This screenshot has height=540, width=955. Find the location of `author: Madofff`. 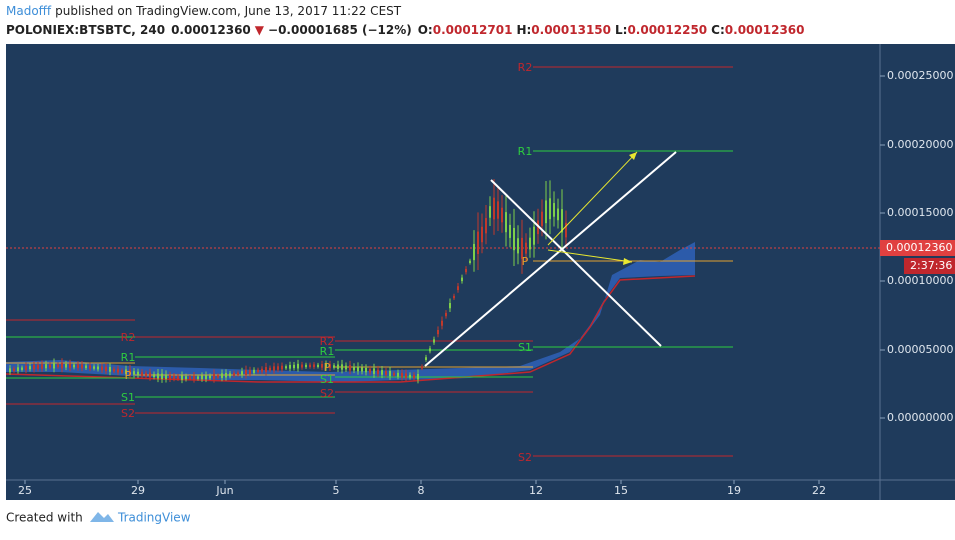

author: Madofff is located at coordinates (29, 11).